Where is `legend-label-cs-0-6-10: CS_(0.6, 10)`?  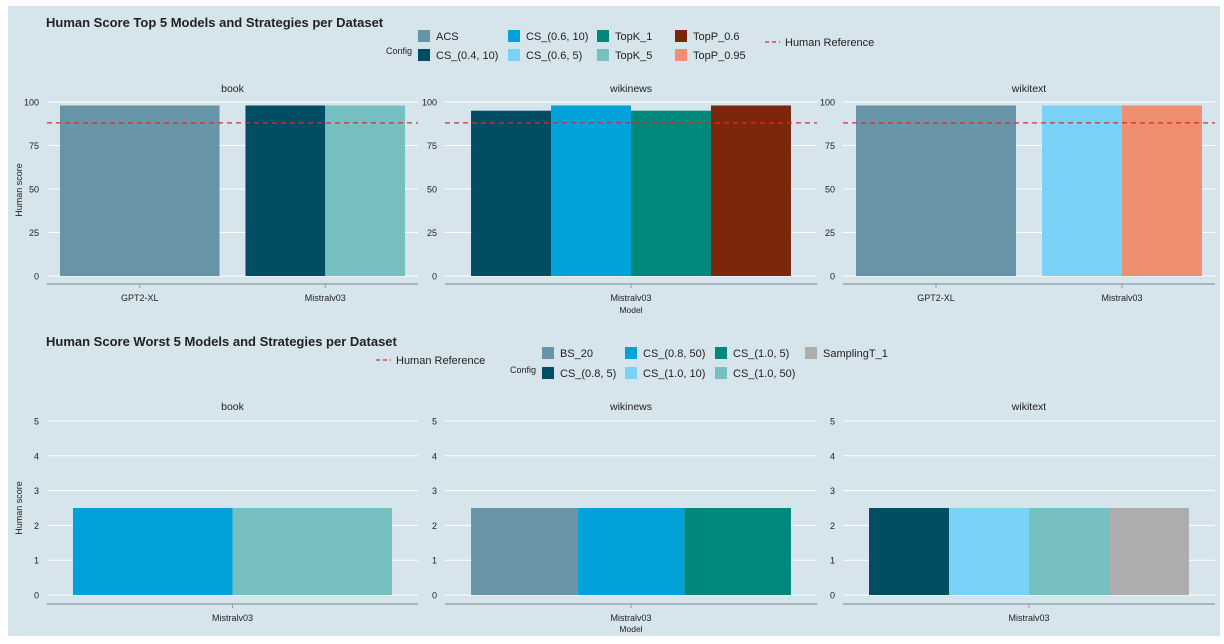 legend-label-cs-0-6-10: CS_(0.6, 10) is located at coordinates (557, 37).